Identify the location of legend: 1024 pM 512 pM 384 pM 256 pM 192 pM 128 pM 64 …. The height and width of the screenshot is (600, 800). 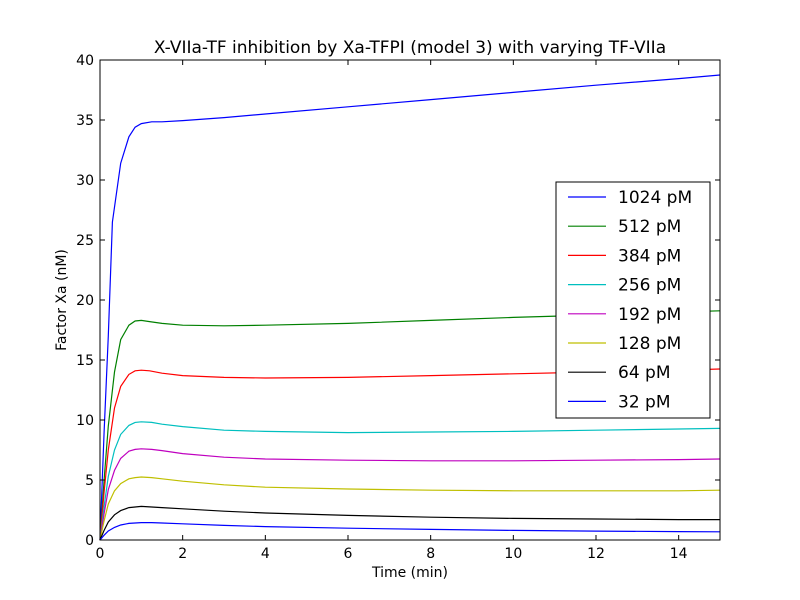
(633, 300).